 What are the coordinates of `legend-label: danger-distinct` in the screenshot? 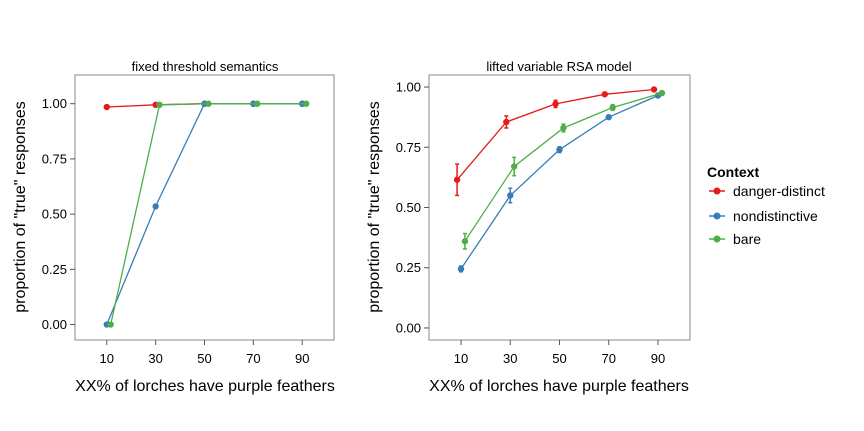 It's located at (779, 191).